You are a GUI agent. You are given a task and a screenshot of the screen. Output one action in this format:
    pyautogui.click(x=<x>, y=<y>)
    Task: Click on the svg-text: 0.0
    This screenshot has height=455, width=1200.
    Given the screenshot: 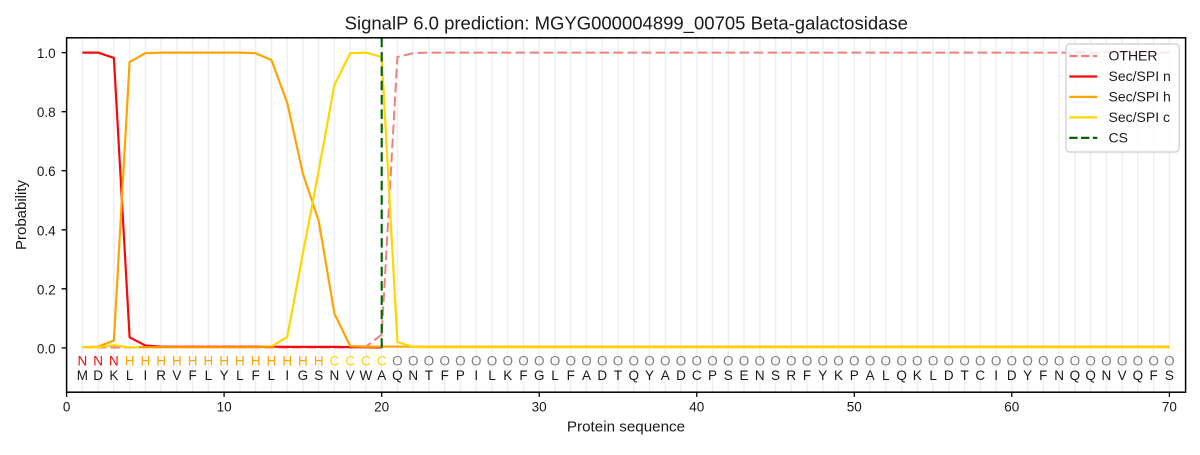 What is the action you would take?
    pyautogui.click(x=46, y=348)
    